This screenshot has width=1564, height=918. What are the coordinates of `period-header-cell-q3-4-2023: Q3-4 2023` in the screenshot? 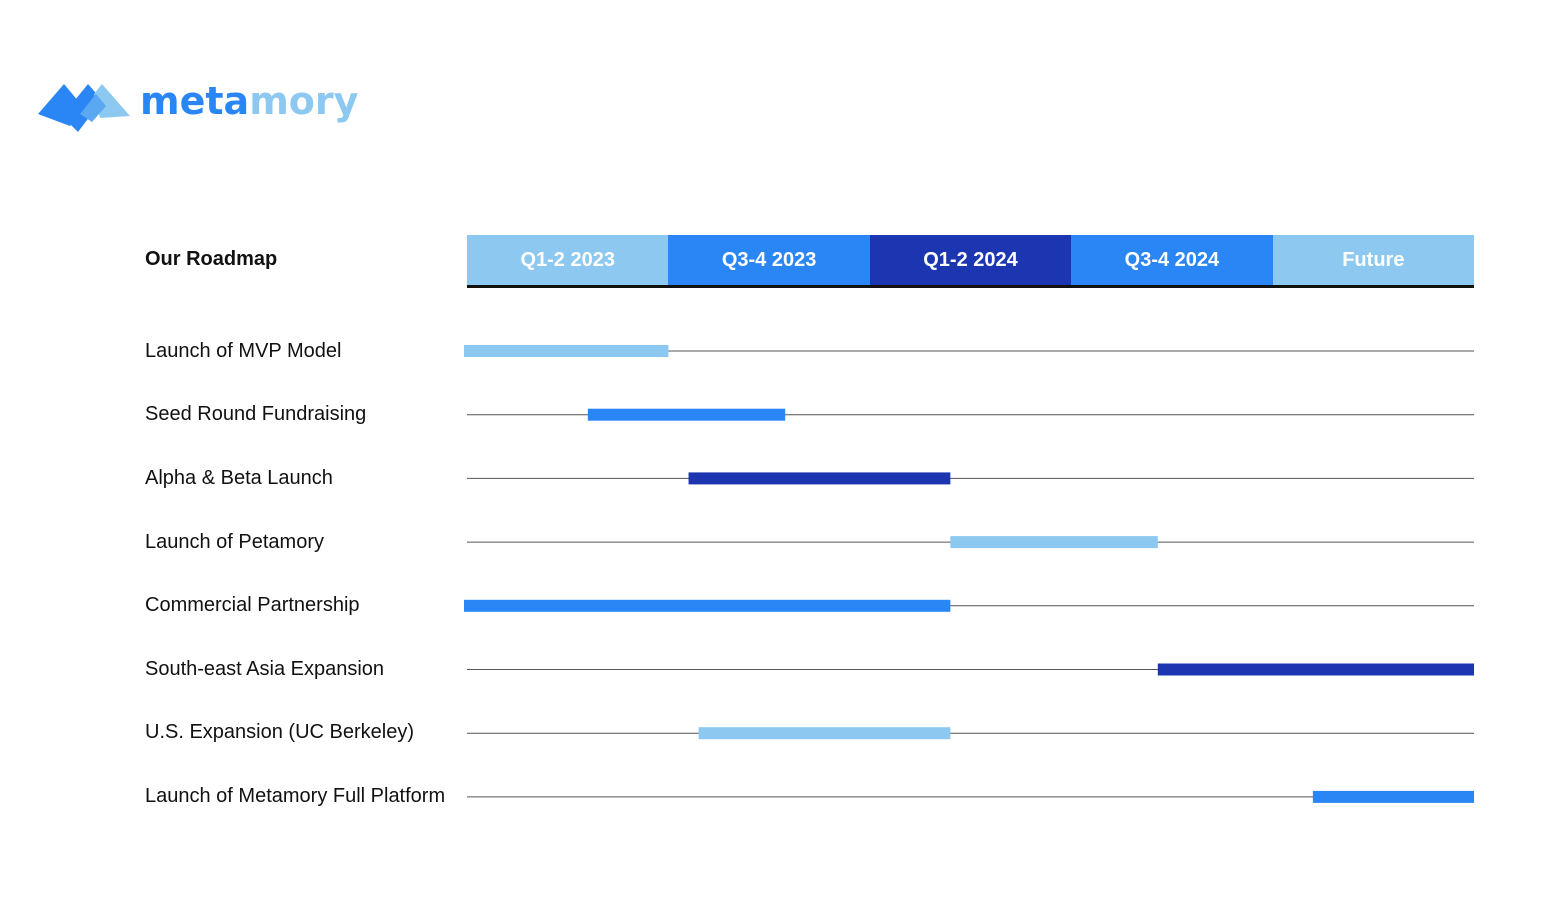 It's located at (769, 260).